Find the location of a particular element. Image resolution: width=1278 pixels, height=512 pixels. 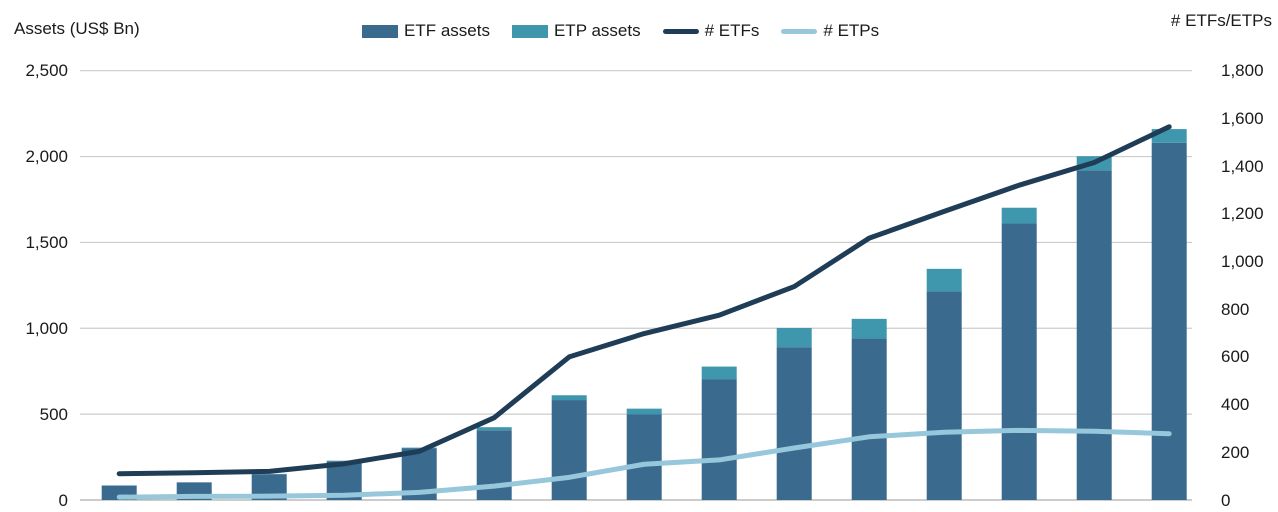

legend-item-etf-assets: ETF assets is located at coordinates (426, 31).